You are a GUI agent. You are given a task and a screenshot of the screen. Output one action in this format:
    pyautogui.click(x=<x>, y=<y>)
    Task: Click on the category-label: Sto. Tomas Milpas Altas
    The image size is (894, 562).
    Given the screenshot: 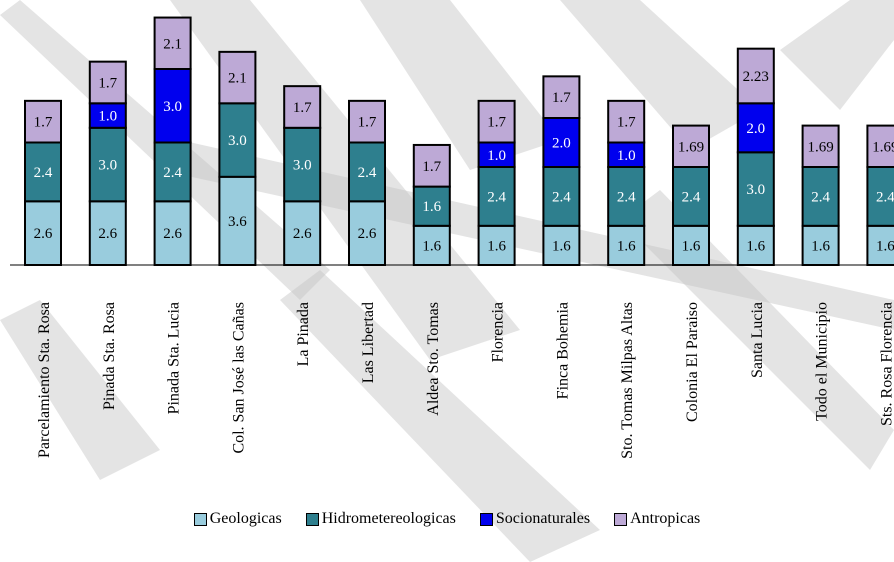 What is the action you would take?
    pyautogui.click(x=627, y=380)
    